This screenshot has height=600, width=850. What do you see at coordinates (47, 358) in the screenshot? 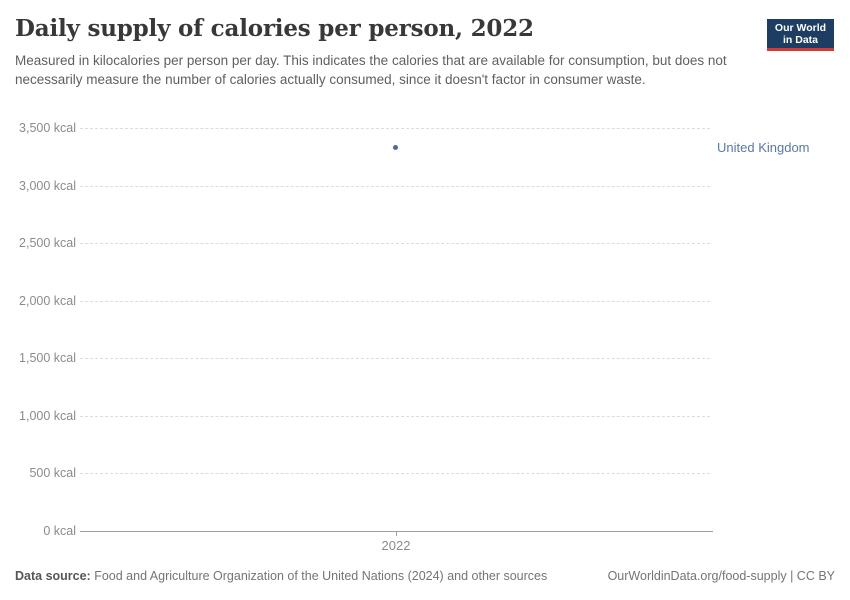
I see `y-tick-label: 1,500 kcal` at bounding box center [47, 358].